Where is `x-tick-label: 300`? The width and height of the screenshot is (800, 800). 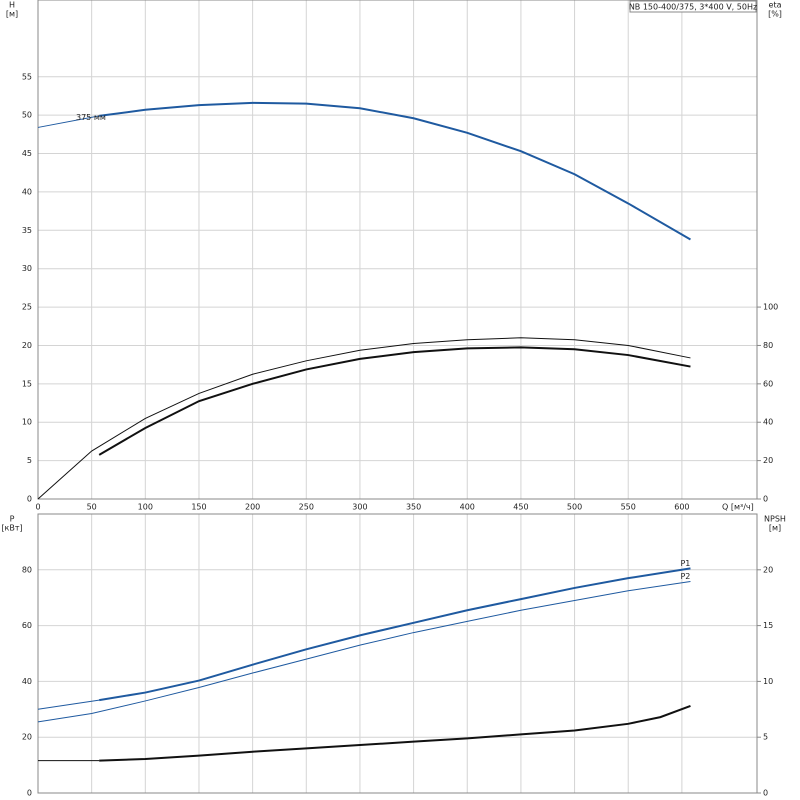
x-tick-label: 300 is located at coordinates (359, 507).